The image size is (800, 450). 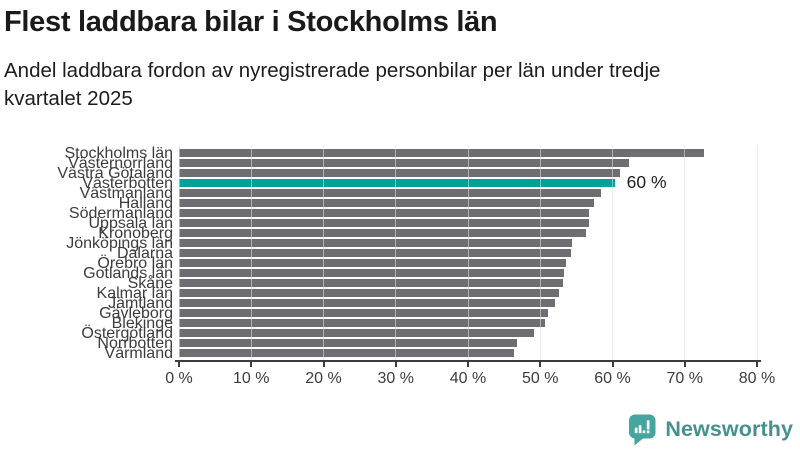 I want to click on newsworthy-logo-icon, so click(x=642, y=429).